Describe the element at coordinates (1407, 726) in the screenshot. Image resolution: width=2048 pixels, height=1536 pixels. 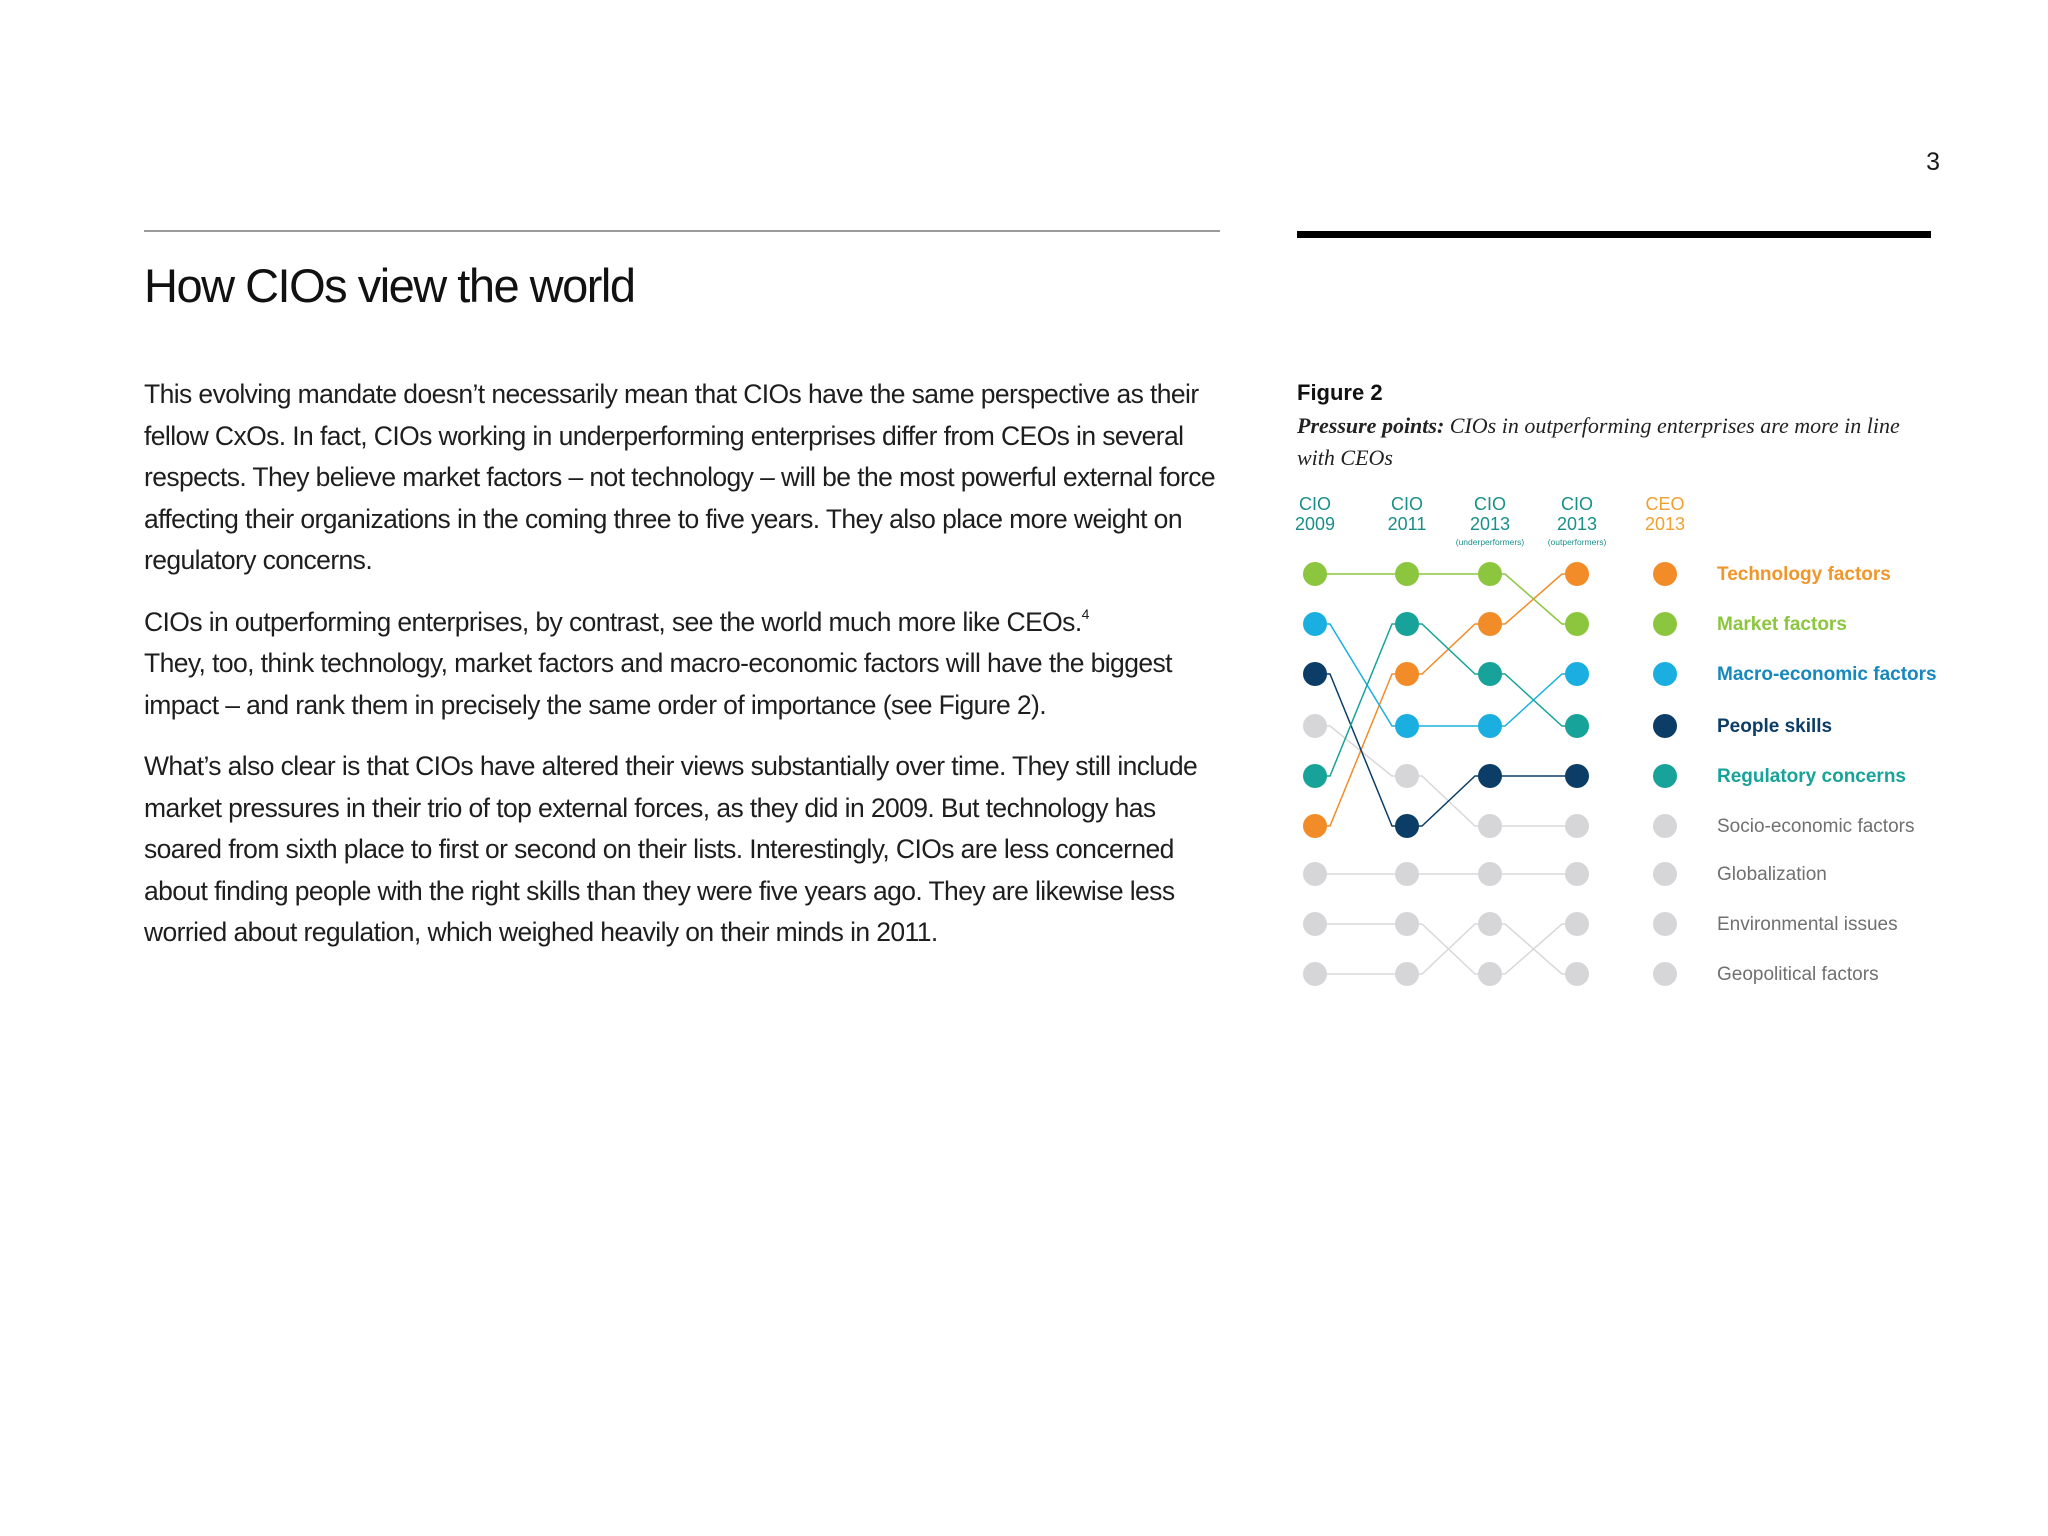
I see `dot-macro-economic-factors-col1` at that location.